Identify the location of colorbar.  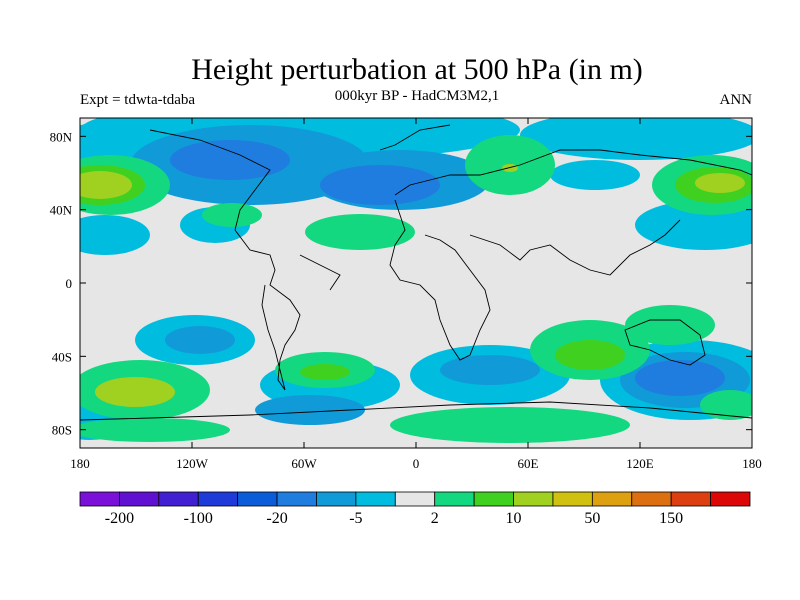
(415, 499).